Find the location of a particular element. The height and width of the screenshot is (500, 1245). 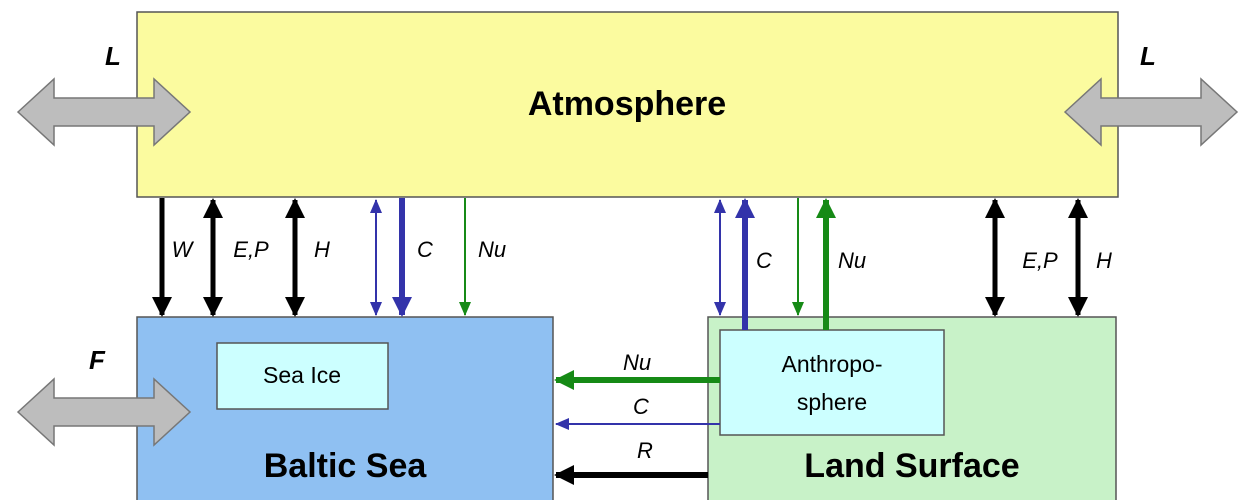

sea-ice-box is located at coordinates (302, 376).